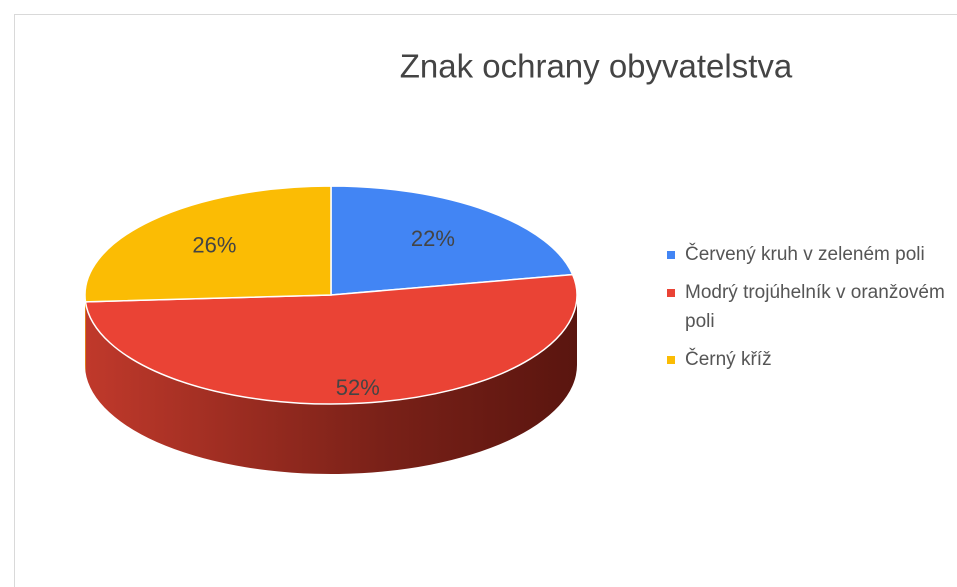  What do you see at coordinates (214, 244) in the screenshot?
I see `data-label: 26%` at bounding box center [214, 244].